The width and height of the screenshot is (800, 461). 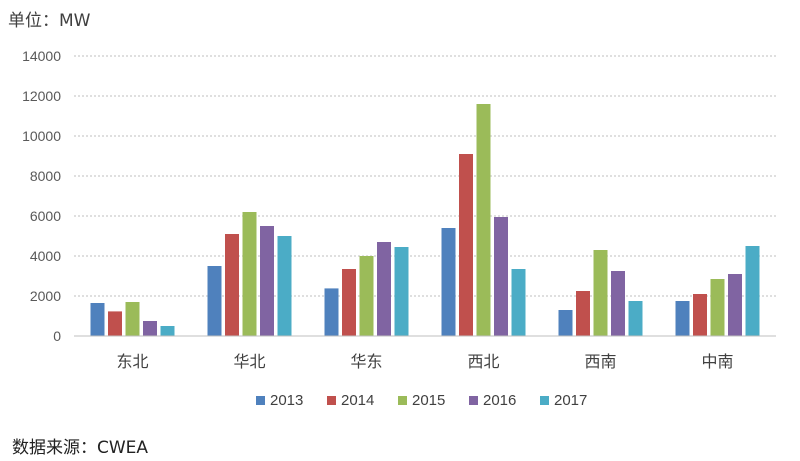 What do you see at coordinates (366, 361) in the screenshot?
I see `x-category-label: 华东` at bounding box center [366, 361].